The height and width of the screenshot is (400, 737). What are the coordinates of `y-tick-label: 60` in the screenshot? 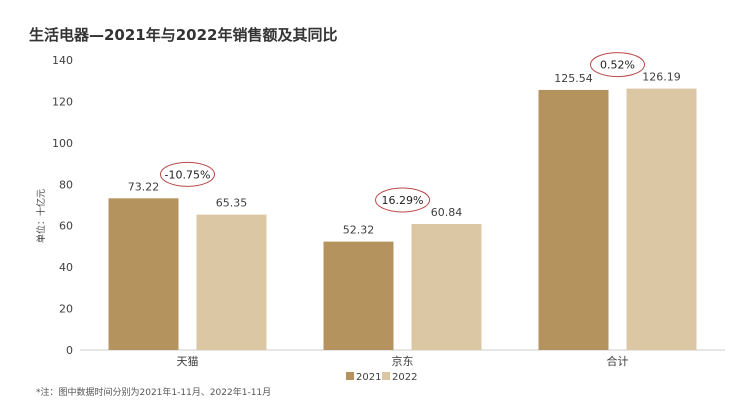 It's located at (66, 226).